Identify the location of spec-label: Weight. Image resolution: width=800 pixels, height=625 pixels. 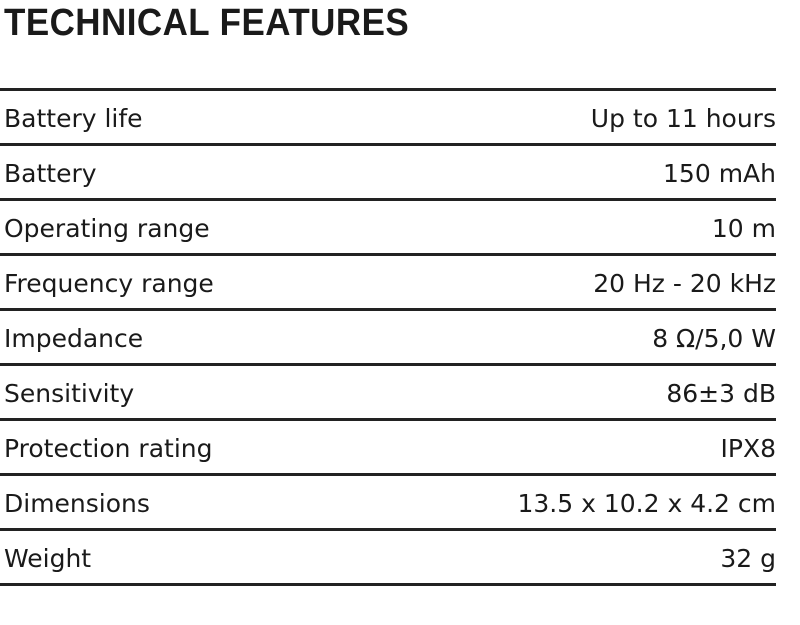
(48, 558).